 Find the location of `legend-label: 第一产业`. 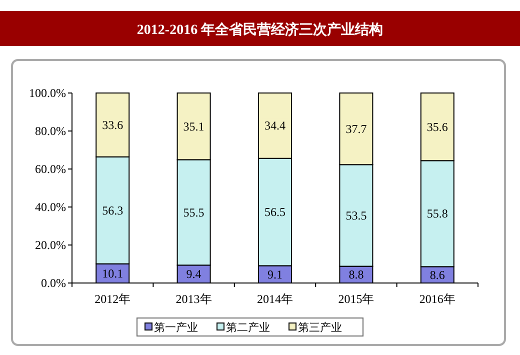

legend-label: 第一产业 is located at coordinates (176, 327).